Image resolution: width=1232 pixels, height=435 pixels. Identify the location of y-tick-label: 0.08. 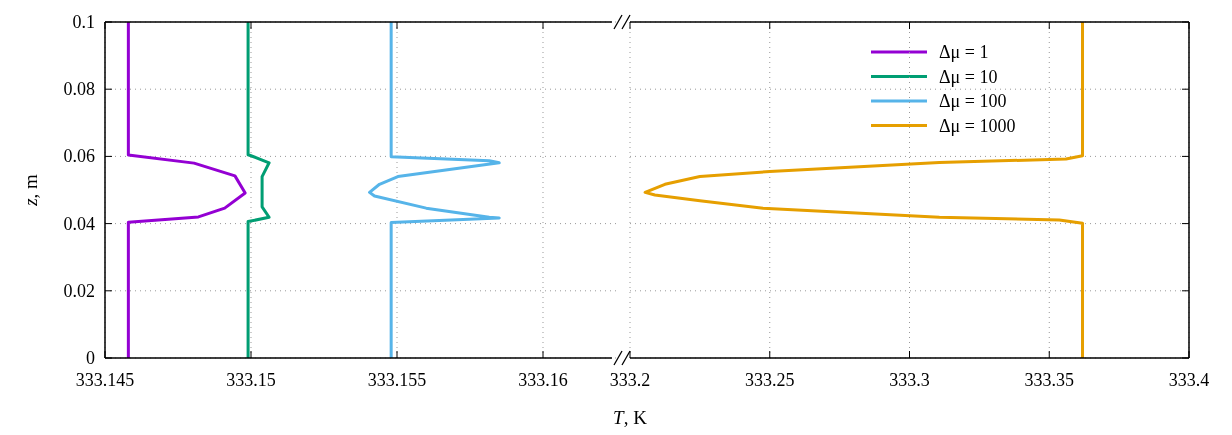
(79, 89).